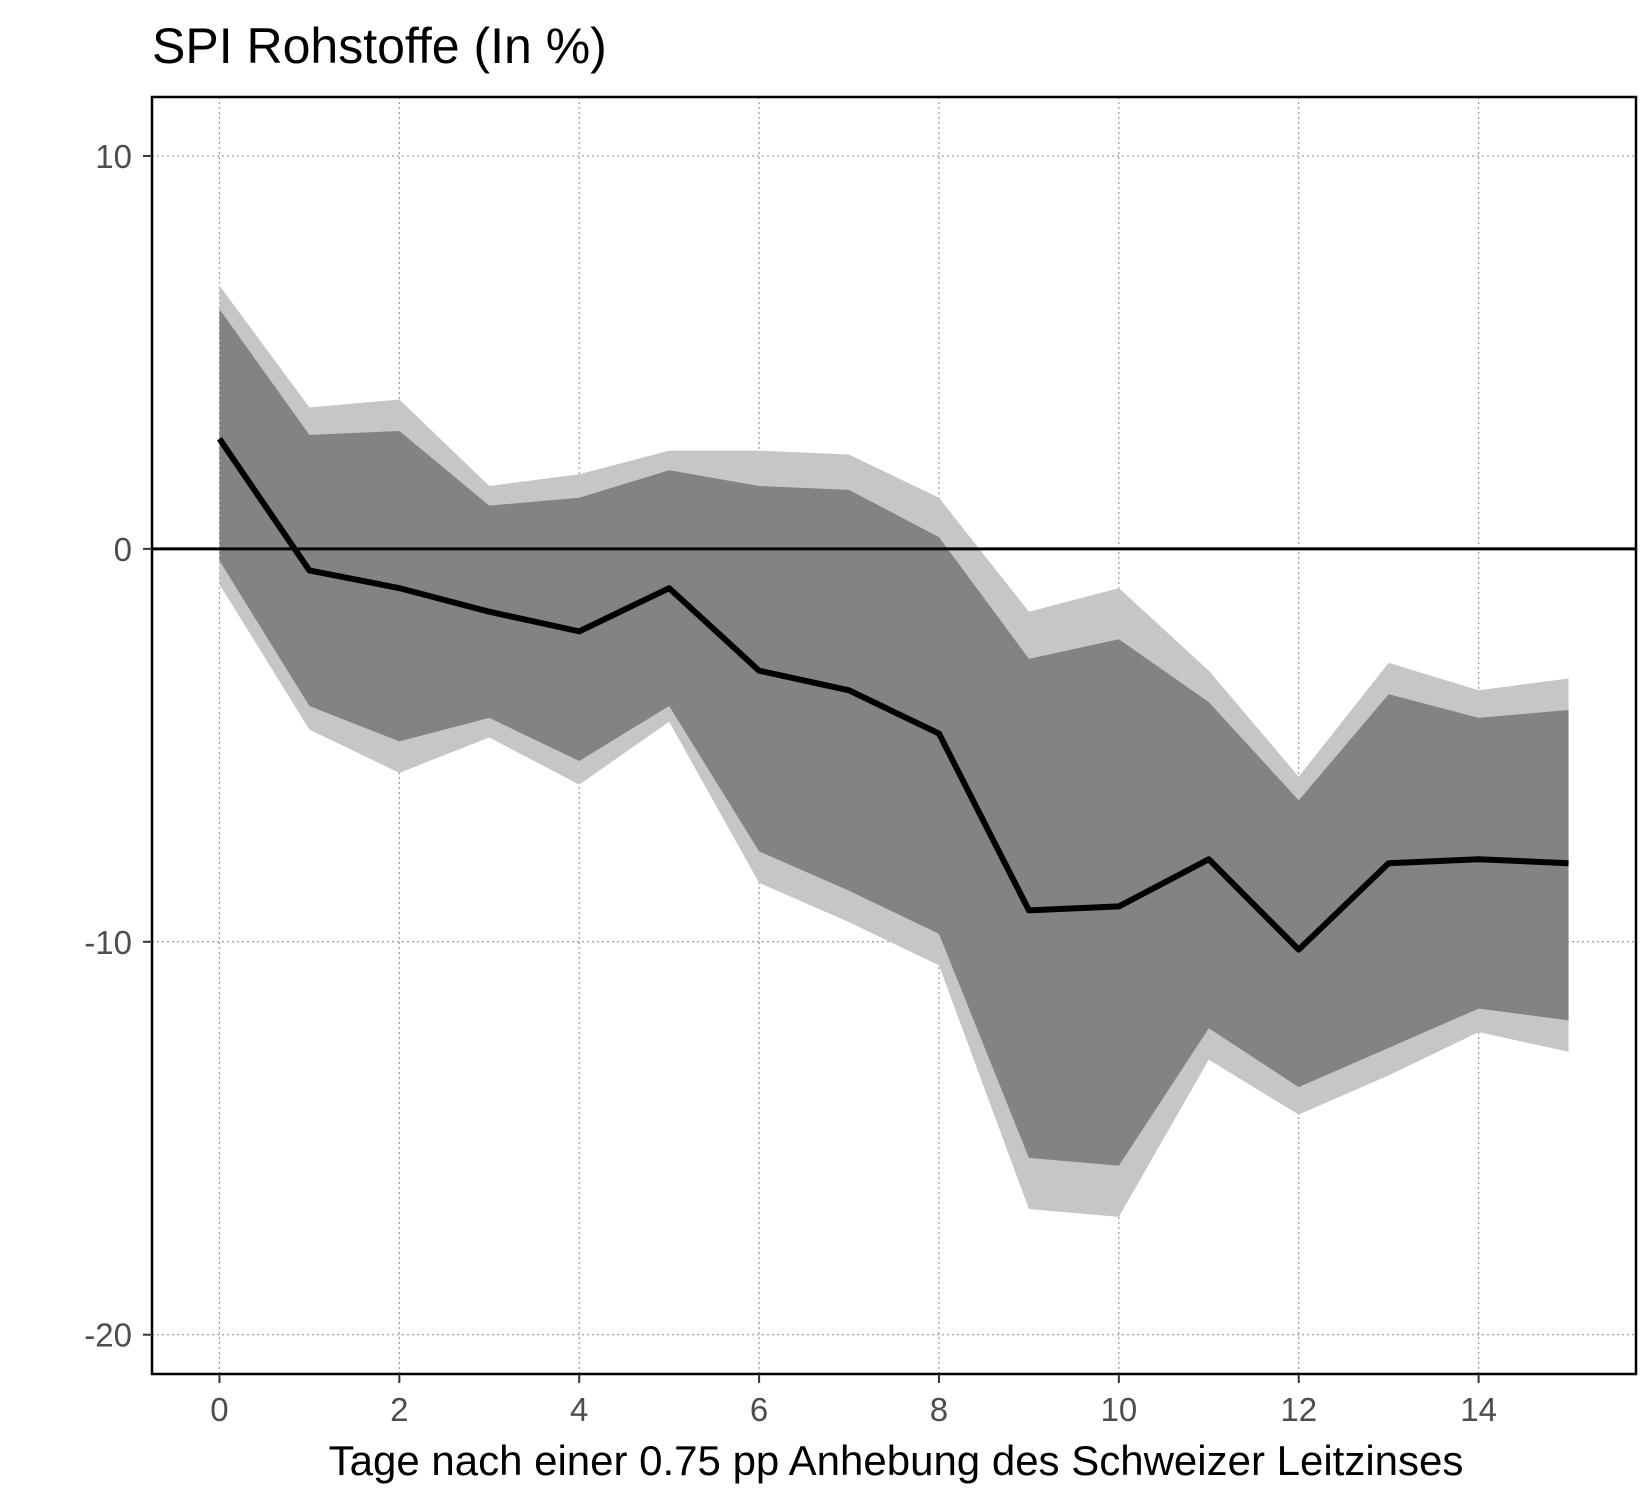  Describe the element at coordinates (1478, 1409) in the screenshot. I see `x-tick-label-14: 14` at that location.